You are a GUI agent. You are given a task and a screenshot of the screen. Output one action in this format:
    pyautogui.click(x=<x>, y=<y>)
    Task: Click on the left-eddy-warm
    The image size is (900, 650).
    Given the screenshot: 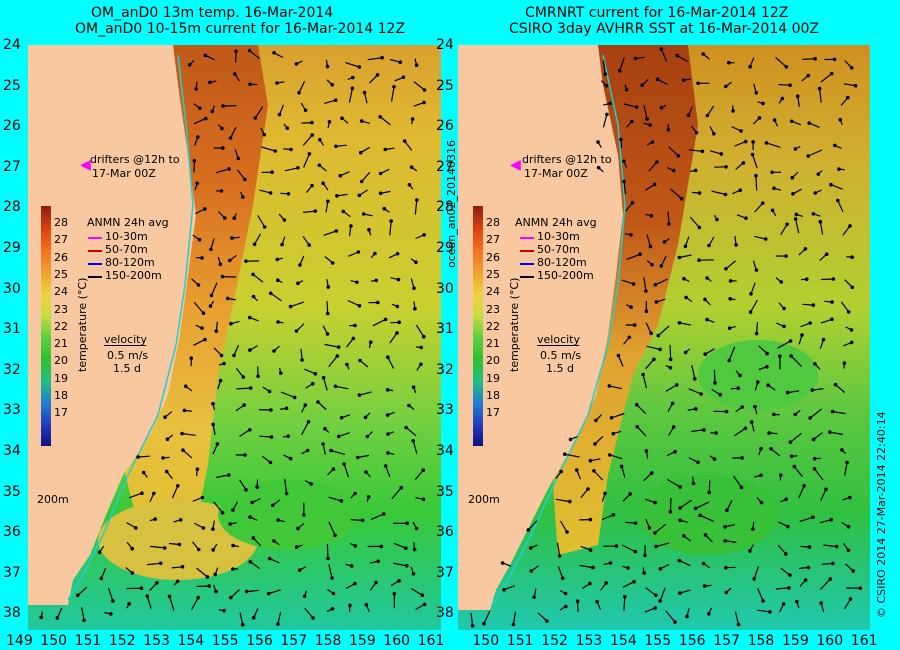 What is the action you would take?
    pyautogui.click(x=178, y=540)
    